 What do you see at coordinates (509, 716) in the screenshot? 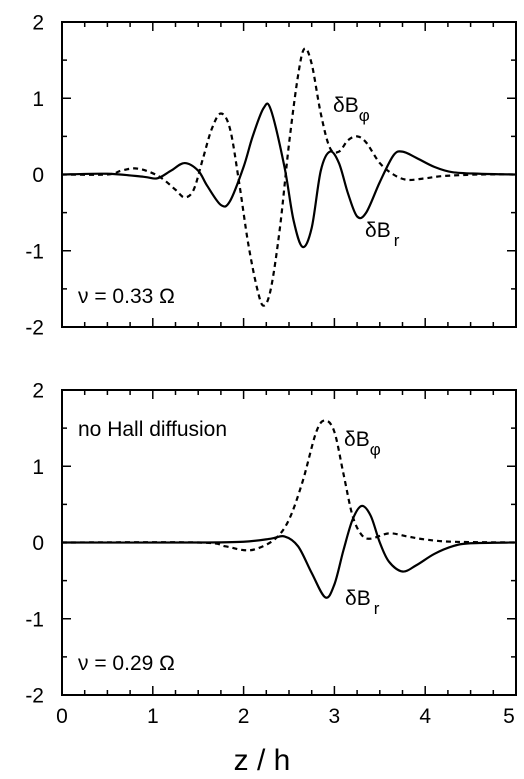
I see `bottom-x-tick-label: 5` at bounding box center [509, 716].